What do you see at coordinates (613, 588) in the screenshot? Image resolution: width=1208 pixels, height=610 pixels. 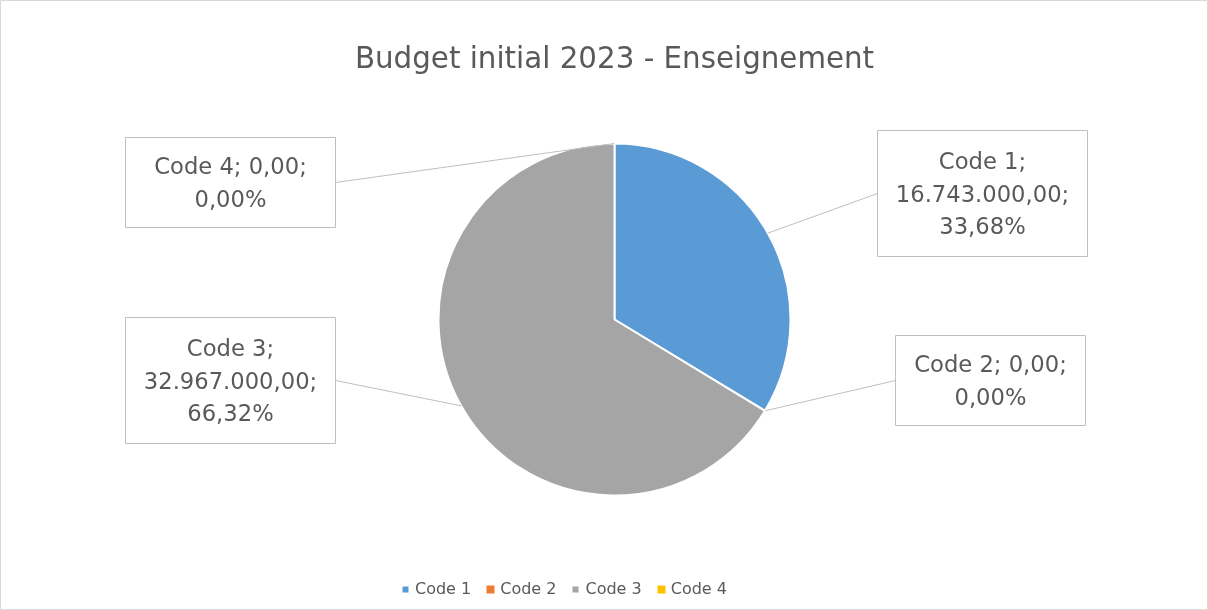 I see `legend-label: Code 3` at bounding box center [613, 588].